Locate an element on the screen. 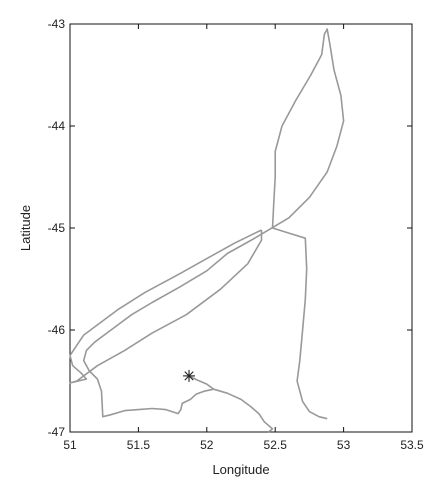 The width and height of the screenshot is (440, 494). x-tick-label: 51.5 is located at coordinates (139, 445).